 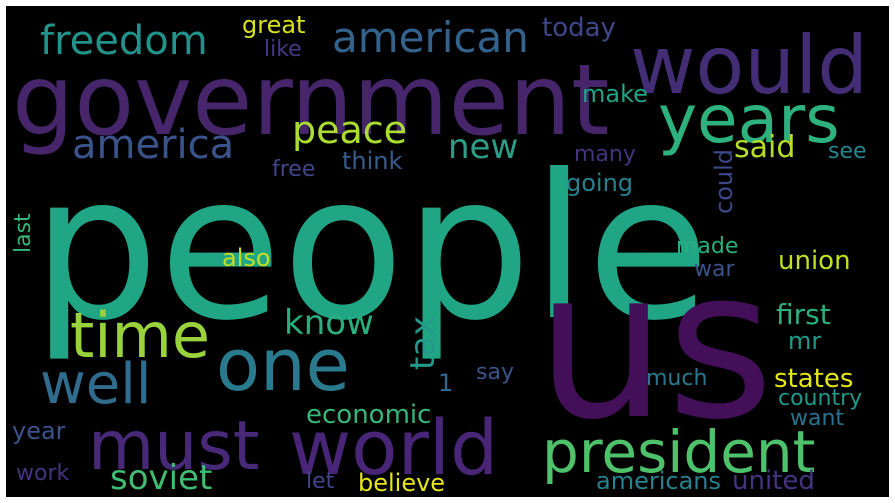 I want to click on word-united: united, so click(x=773, y=481).